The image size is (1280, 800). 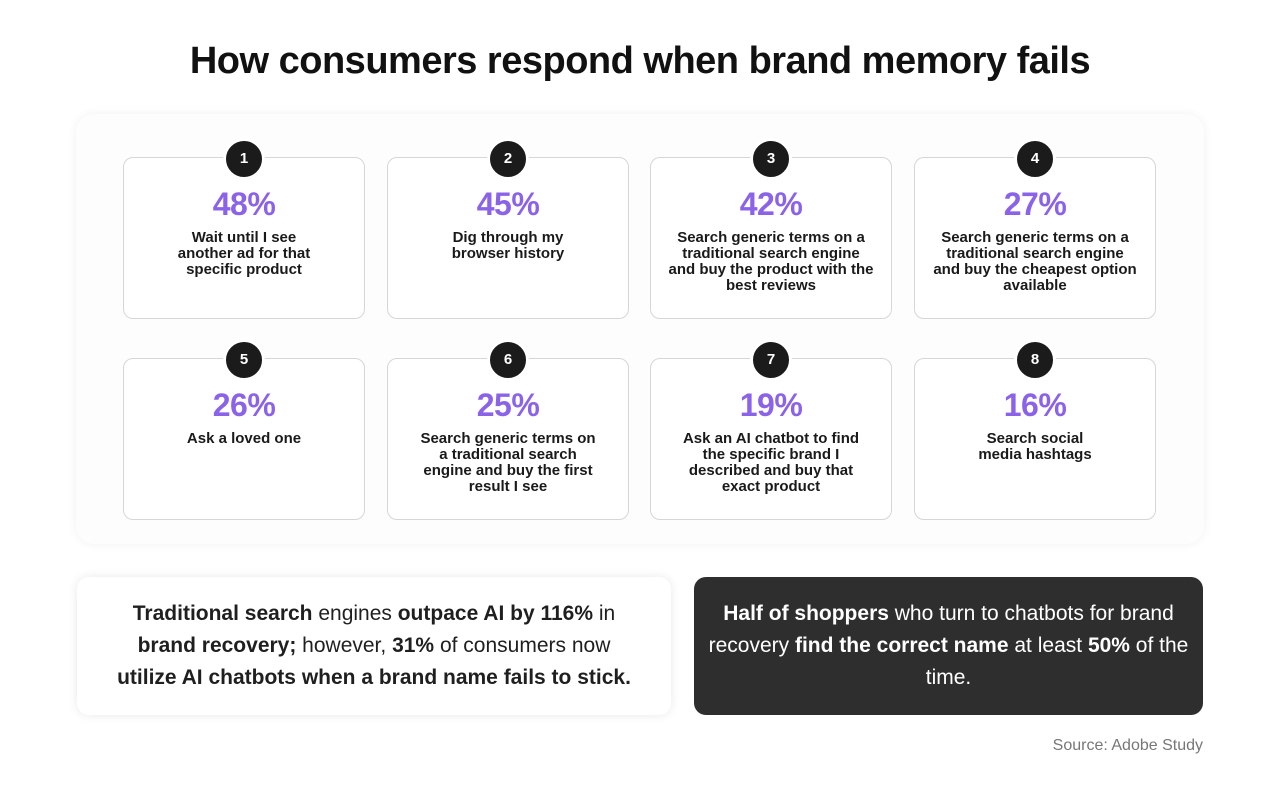 I want to click on stat-description: Search social media hashtags, so click(x=1035, y=446).